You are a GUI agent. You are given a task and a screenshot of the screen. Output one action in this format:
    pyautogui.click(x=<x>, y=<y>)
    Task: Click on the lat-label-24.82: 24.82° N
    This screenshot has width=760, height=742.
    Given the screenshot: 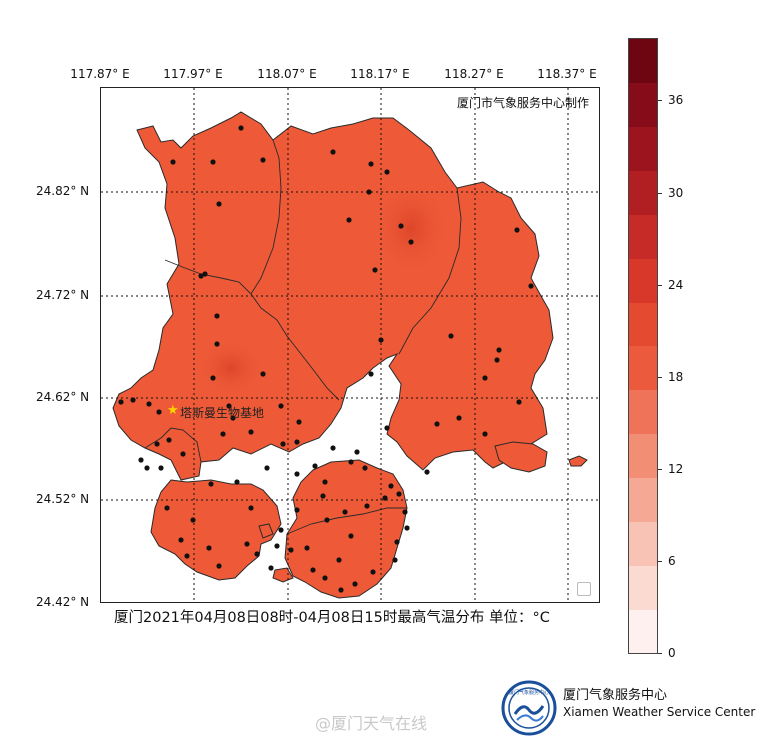 What is the action you would take?
    pyautogui.click(x=63, y=191)
    